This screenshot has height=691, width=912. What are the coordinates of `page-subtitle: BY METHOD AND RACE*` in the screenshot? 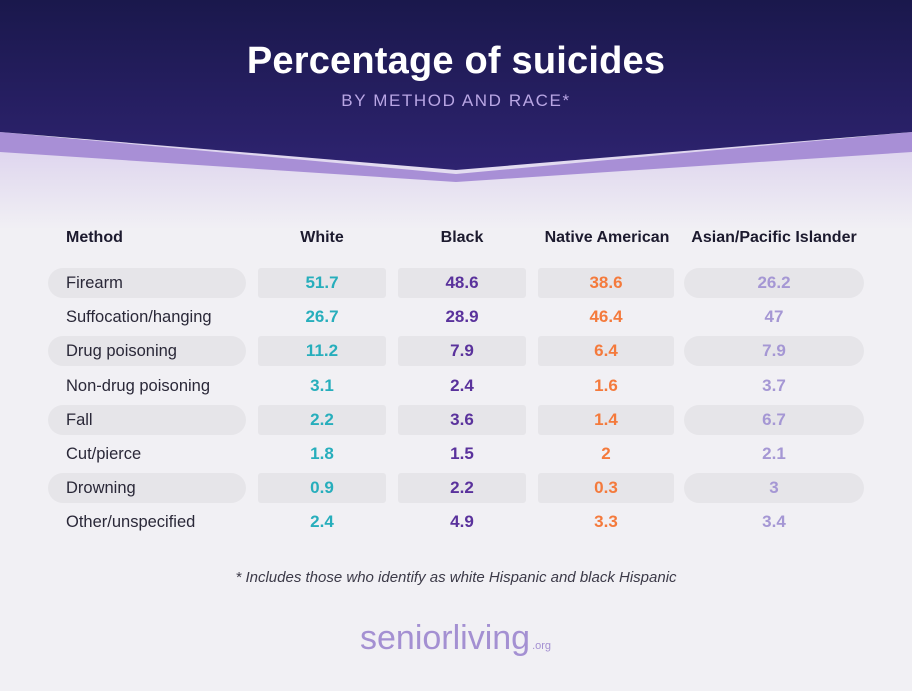 It's located at (456, 100).